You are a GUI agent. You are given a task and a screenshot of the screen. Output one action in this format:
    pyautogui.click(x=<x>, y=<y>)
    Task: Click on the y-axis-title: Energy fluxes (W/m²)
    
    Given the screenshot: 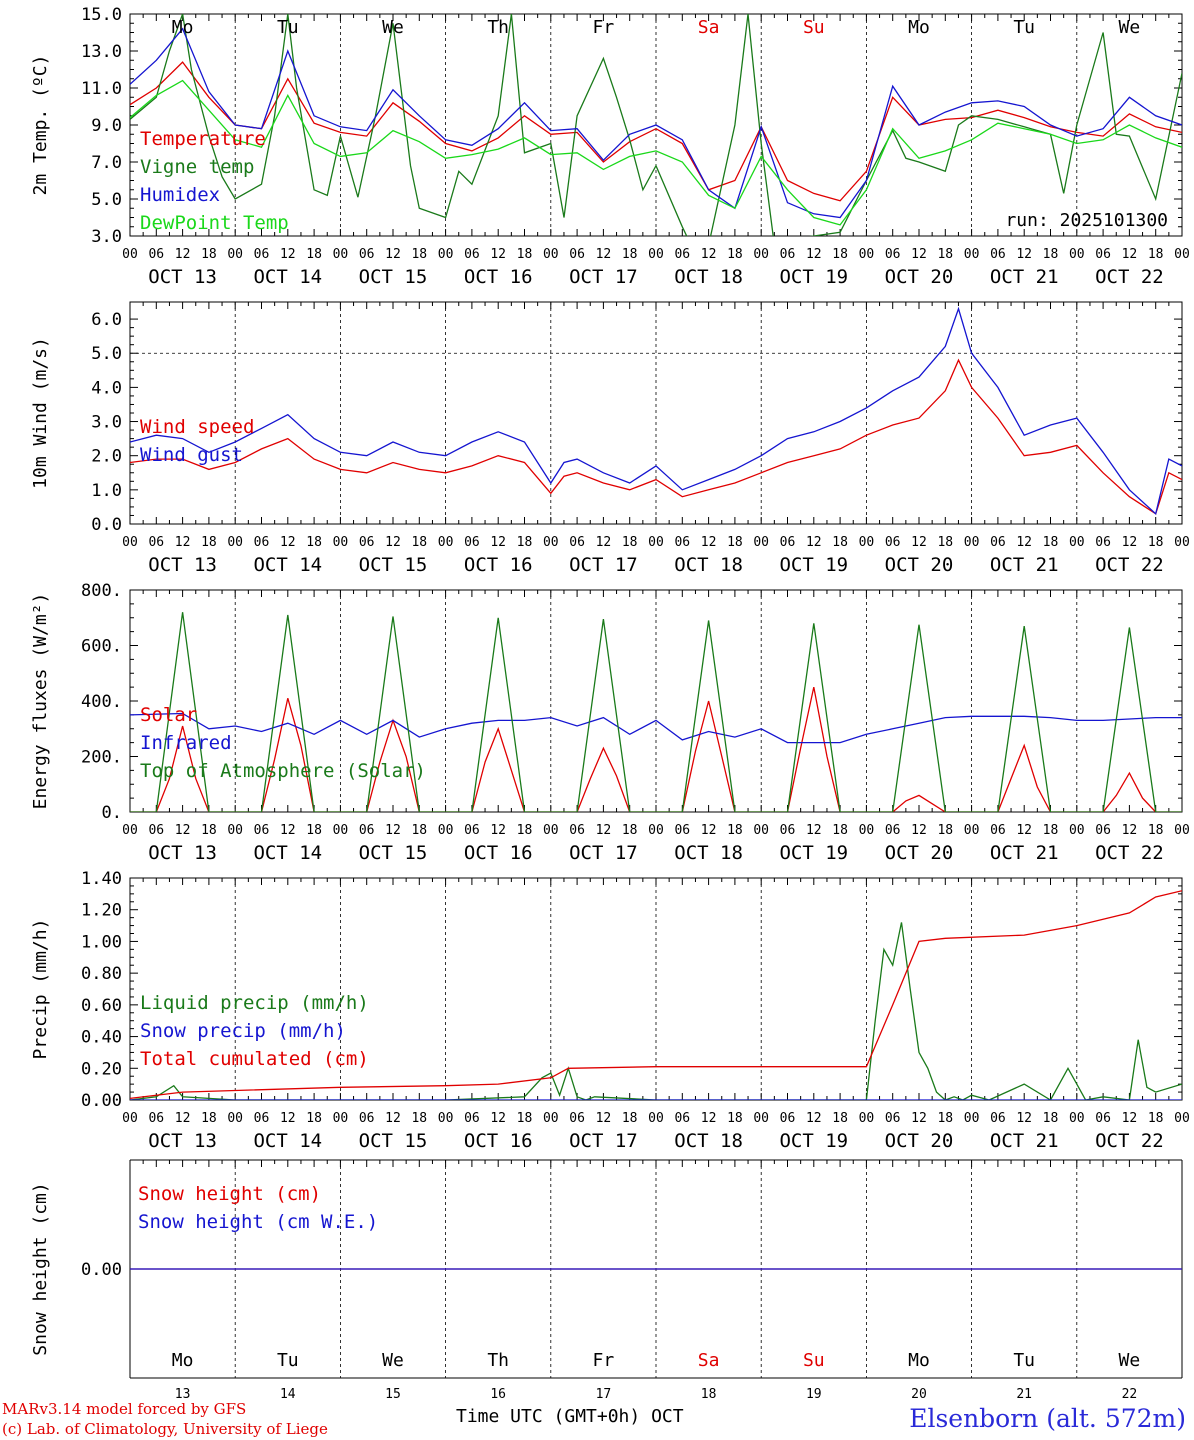 What is the action you would take?
    pyautogui.click(x=40, y=701)
    